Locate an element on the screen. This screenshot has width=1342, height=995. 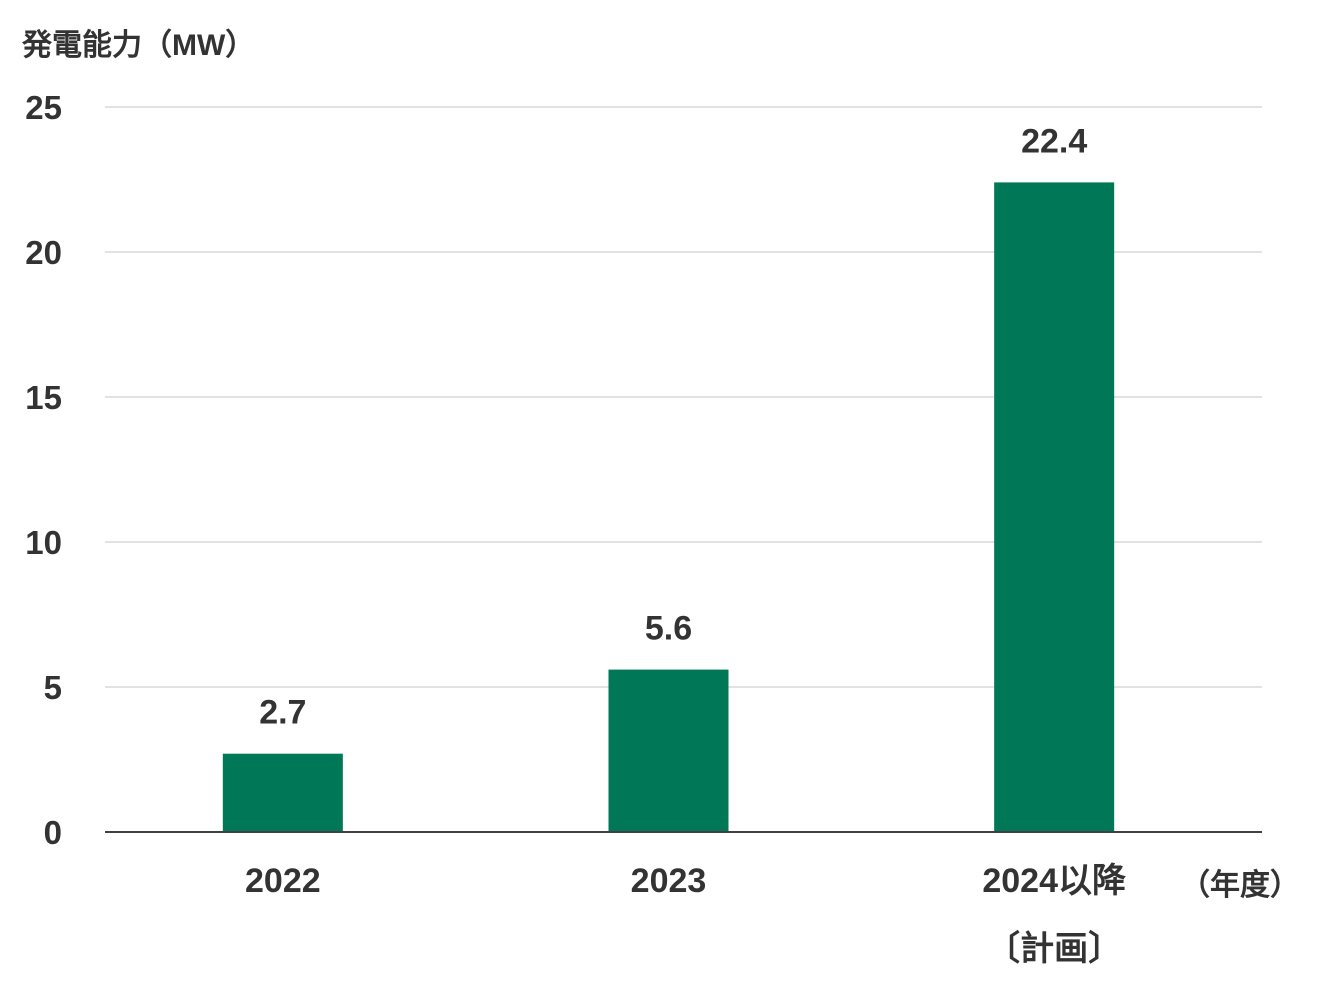
data-label: 2.7 is located at coordinates (282, 713).